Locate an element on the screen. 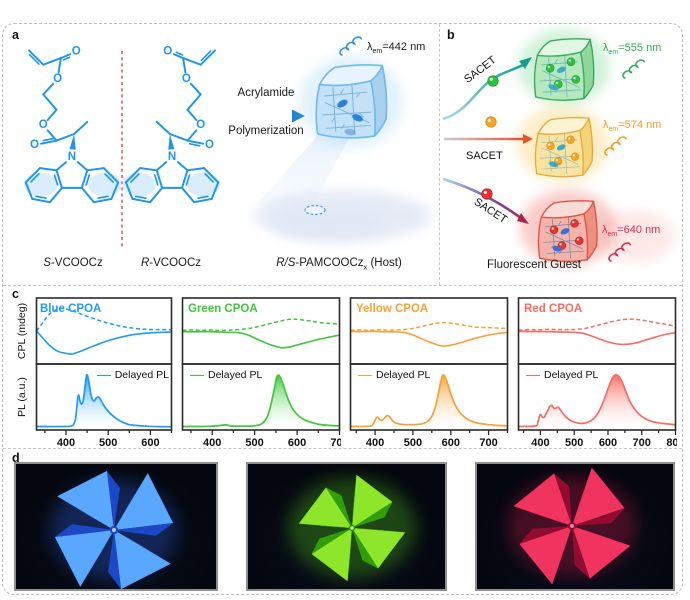 The image size is (690, 600). chart-title: Green CPOA is located at coordinates (223, 309).